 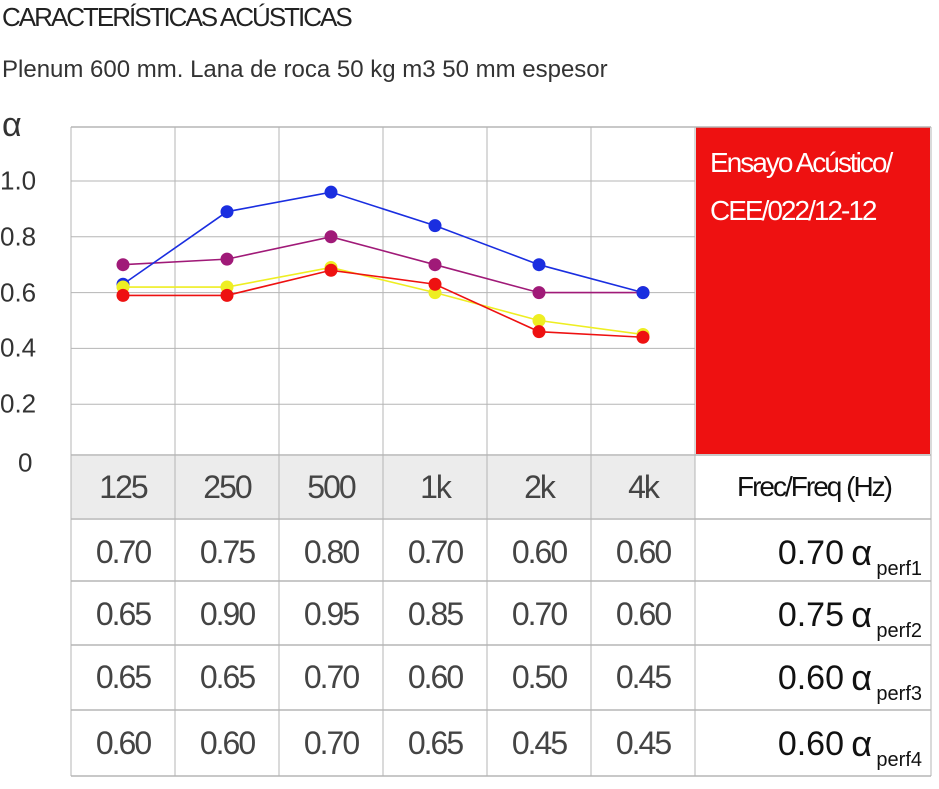 I want to click on perf-value: 0.70 α perf1, so click(x=814, y=552).